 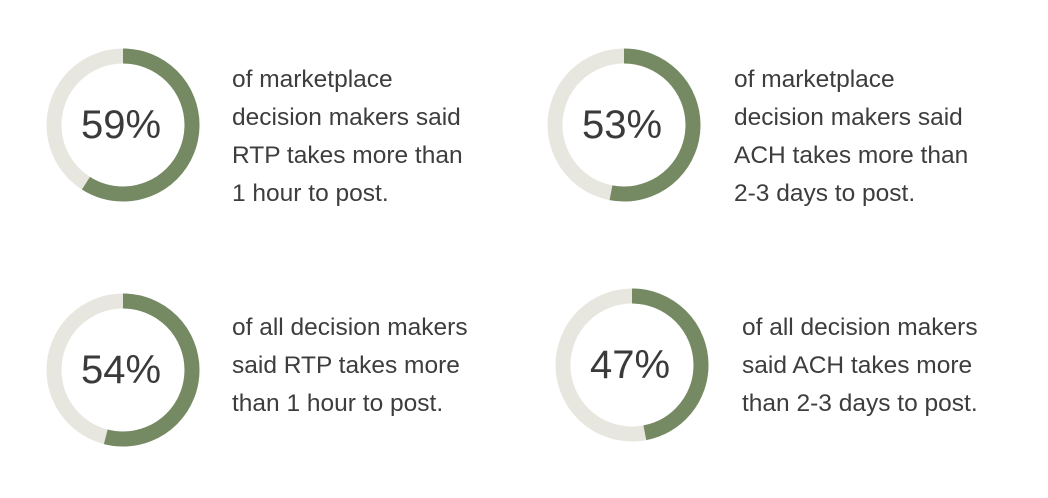 I want to click on caption-line: RTP takes more than, so click(x=347, y=155).